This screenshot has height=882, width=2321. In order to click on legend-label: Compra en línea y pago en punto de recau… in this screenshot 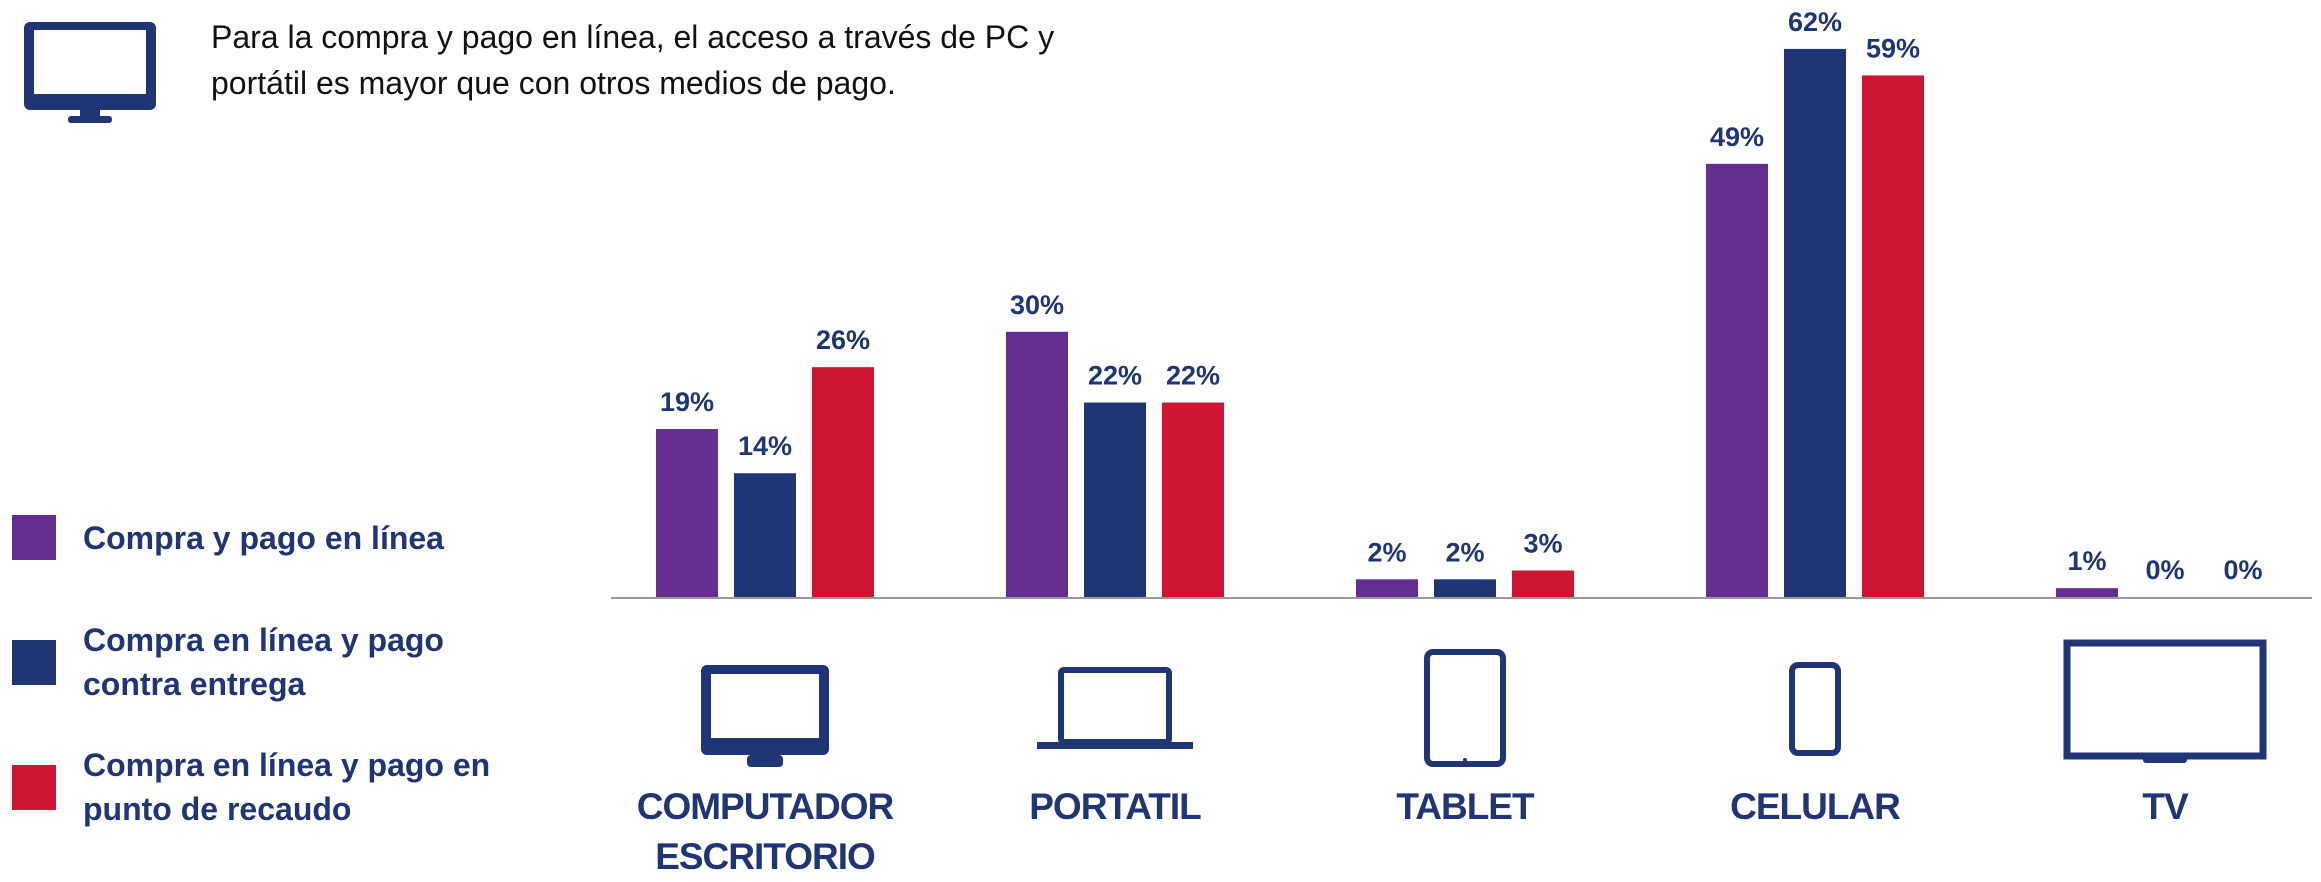, I will do `click(287, 787)`.